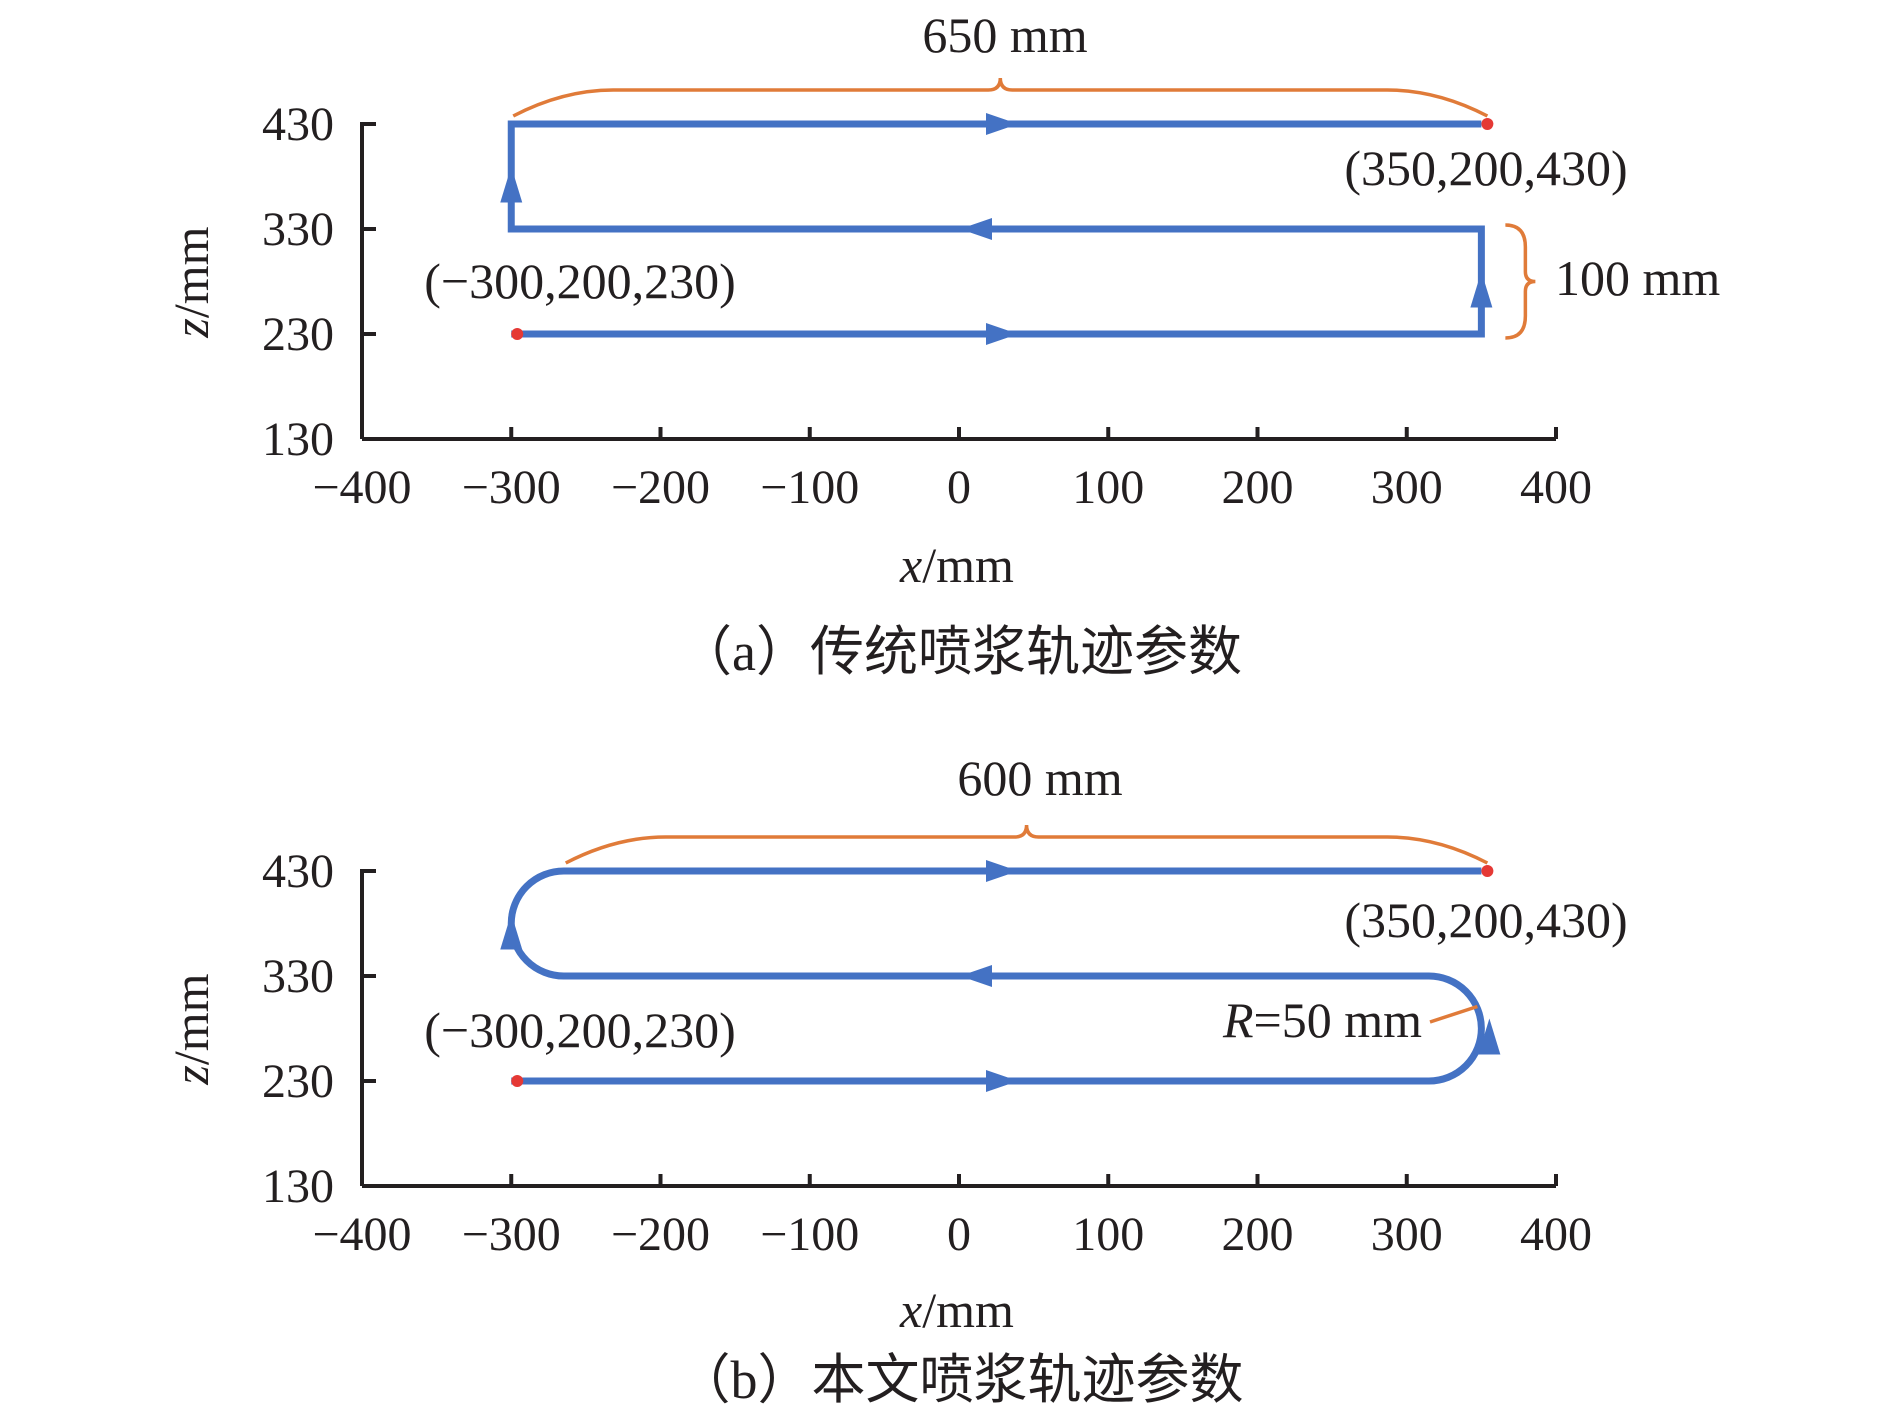  I want to click on radius-leader-line, so click(1453, 1014).